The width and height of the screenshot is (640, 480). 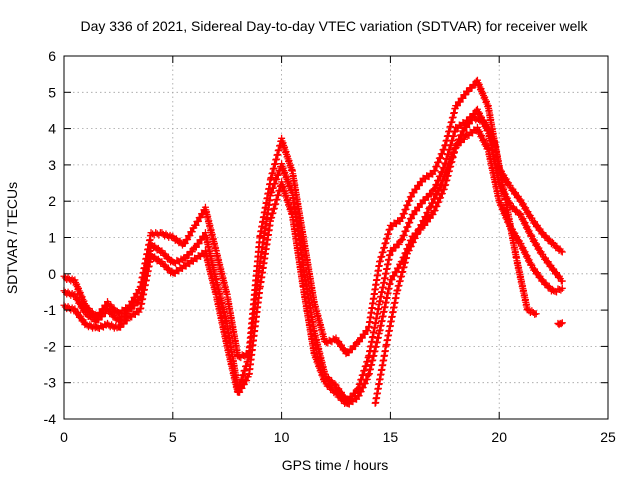 I want to click on y-tick-label: 3, so click(x=52, y=165).